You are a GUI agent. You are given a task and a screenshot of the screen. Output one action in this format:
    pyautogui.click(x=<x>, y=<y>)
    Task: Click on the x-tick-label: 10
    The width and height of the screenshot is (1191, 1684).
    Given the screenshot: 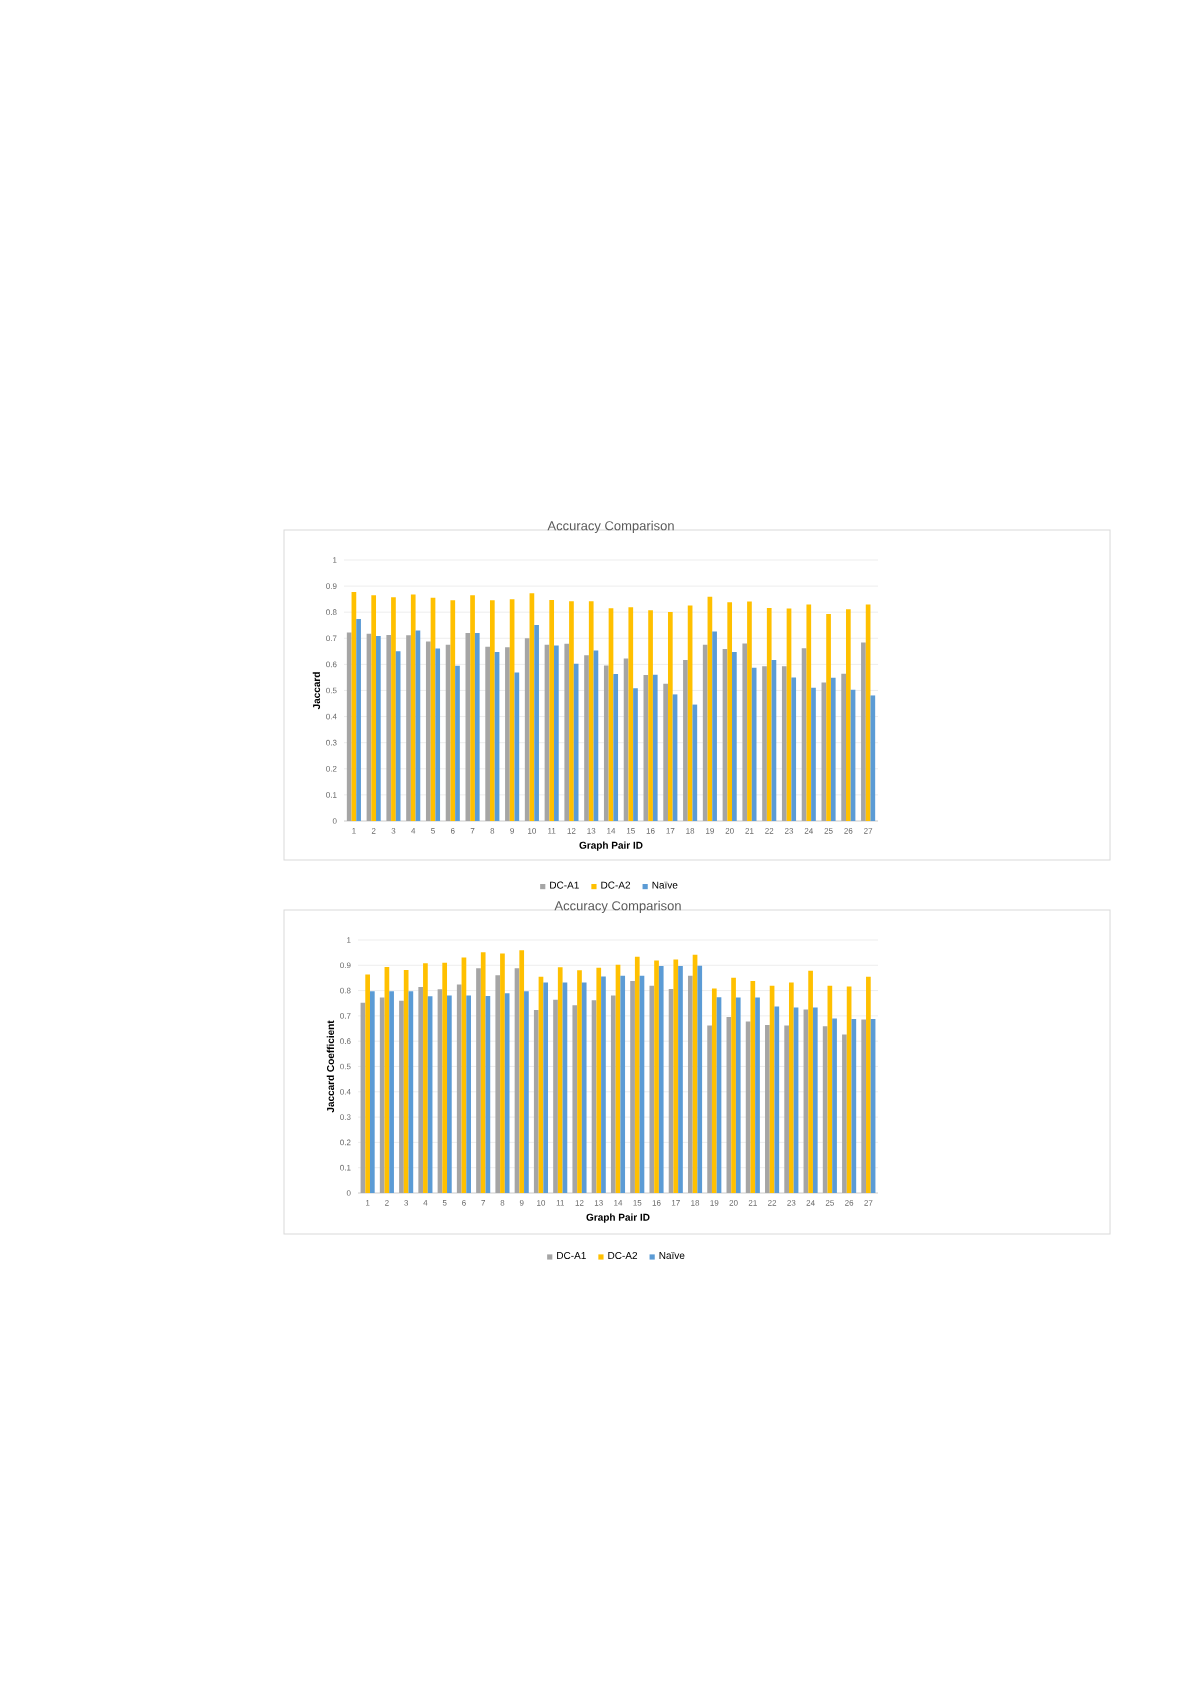 What is the action you would take?
    pyautogui.click(x=532, y=831)
    